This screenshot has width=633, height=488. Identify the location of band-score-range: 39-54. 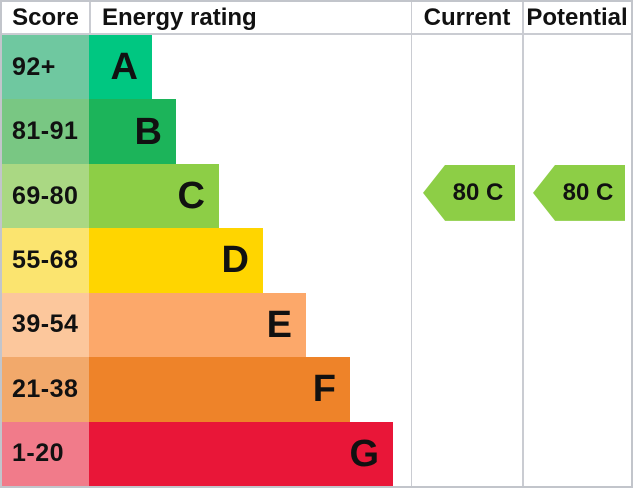
(45, 325).